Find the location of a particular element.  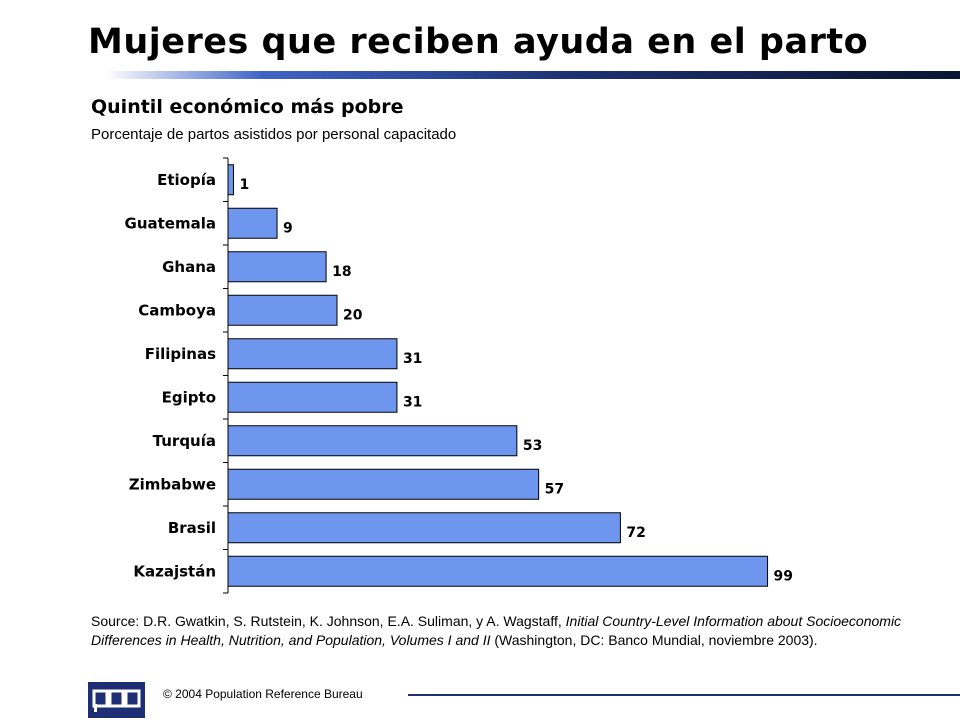

category-label: Brasil is located at coordinates (192, 528).